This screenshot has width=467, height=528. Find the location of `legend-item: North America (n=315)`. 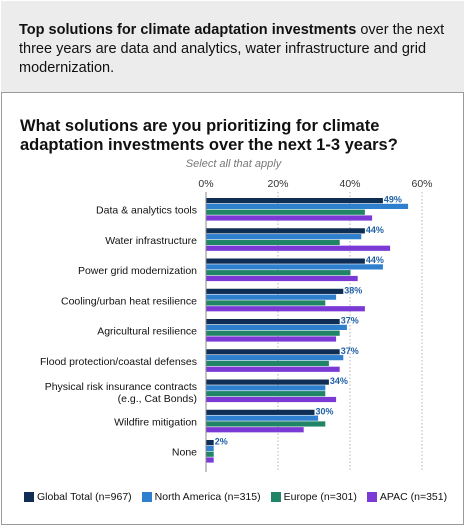

legend-item: North America (n=315) is located at coordinates (201, 497).